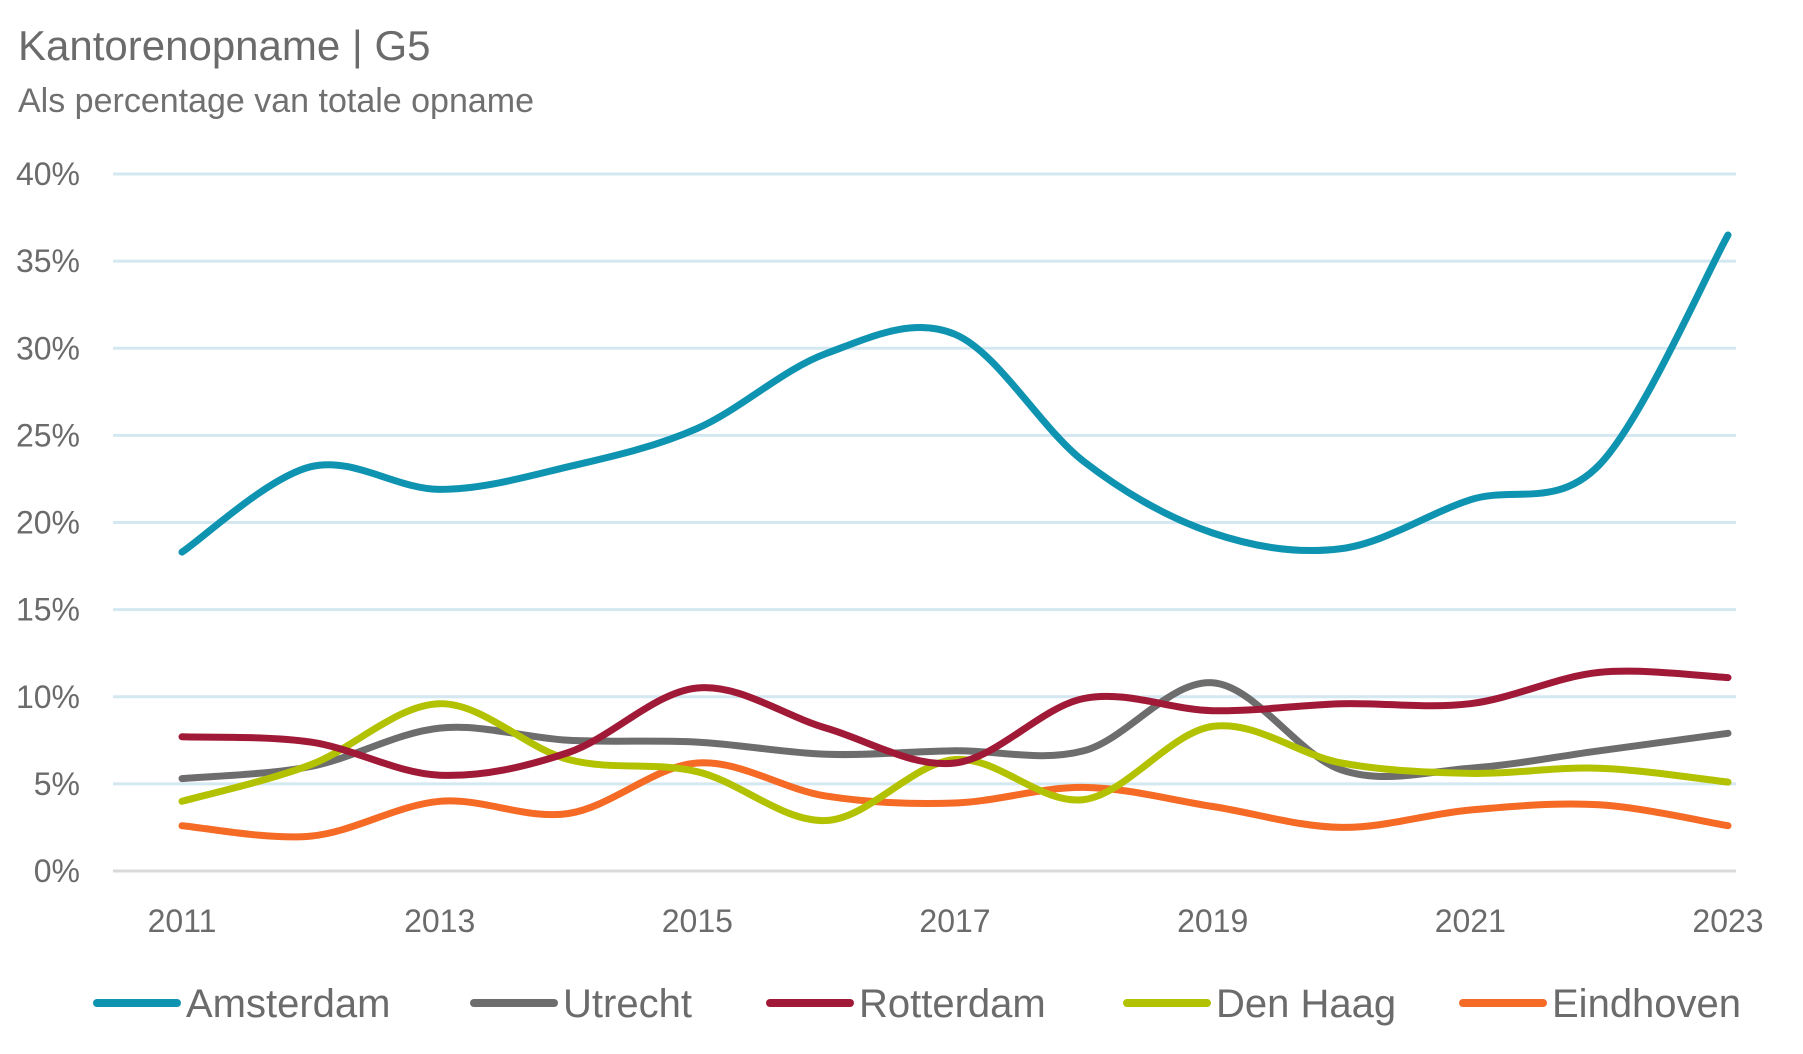 The height and width of the screenshot is (1054, 1803). I want to click on y-tick-label: 0%, so click(57, 871).